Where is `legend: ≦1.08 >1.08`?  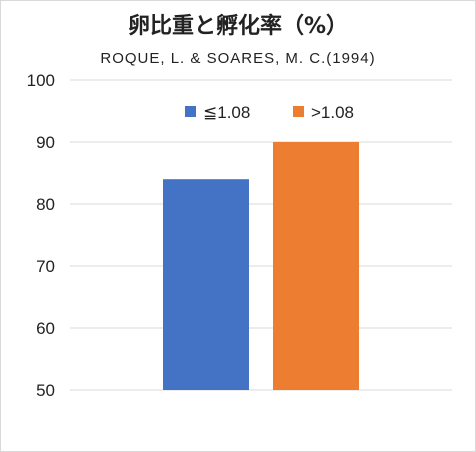
legend: ≦1.08 >1.08 is located at coordinates (269, 112).